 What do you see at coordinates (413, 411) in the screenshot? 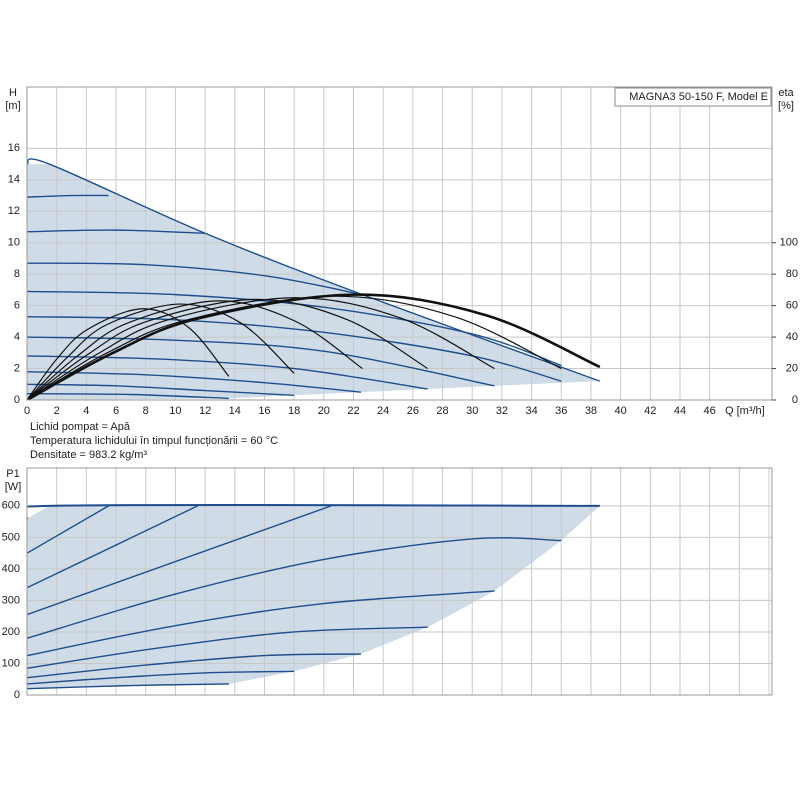
I see `x-tick-label: 26` at bounding box center [413, 411].